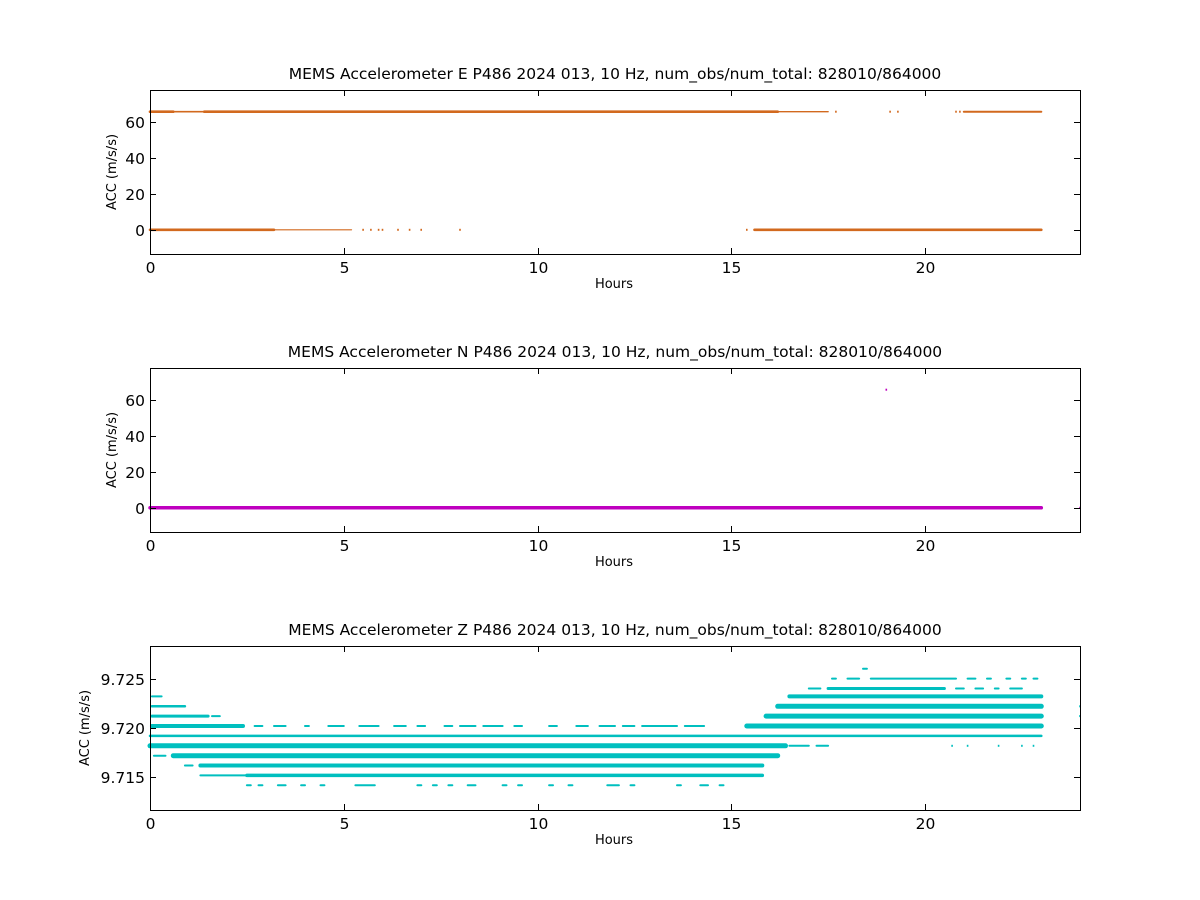 This screenshot has width=1200, height=900. I want to click on subplot-n-xtick-label-3: 15, so click(732, 546).